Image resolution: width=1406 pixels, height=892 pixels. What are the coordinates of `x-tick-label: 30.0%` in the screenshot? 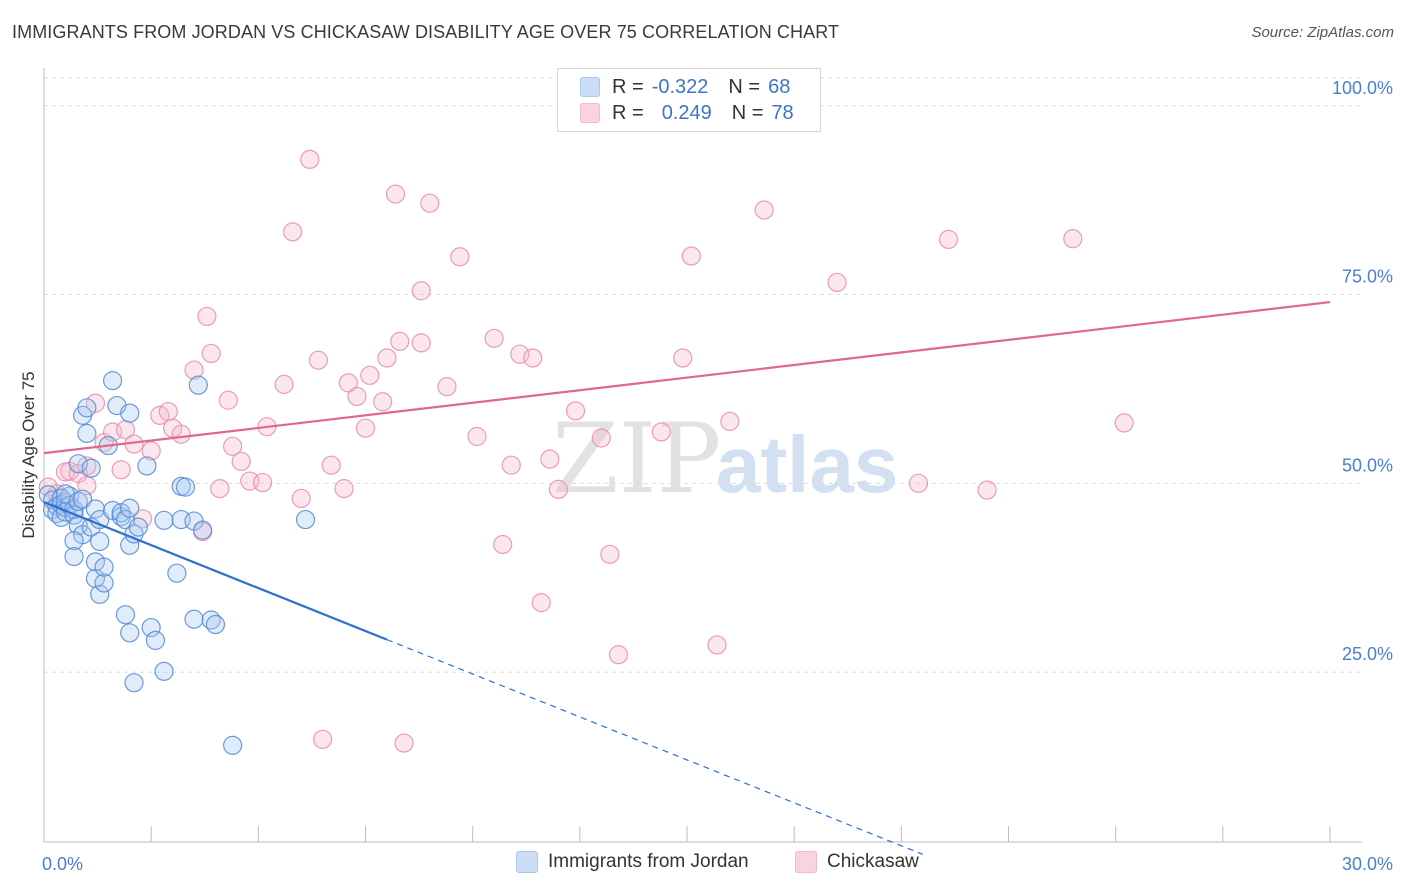 It's located at (1367, 864).